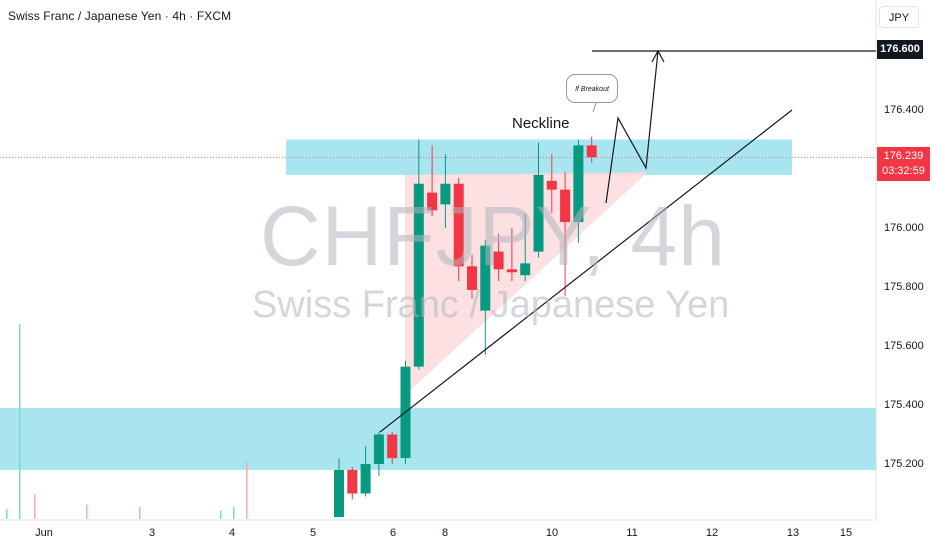 The width and height of the screenshot is (932, 550). I want to click on x-tick-label: 3, so click(152, 533).